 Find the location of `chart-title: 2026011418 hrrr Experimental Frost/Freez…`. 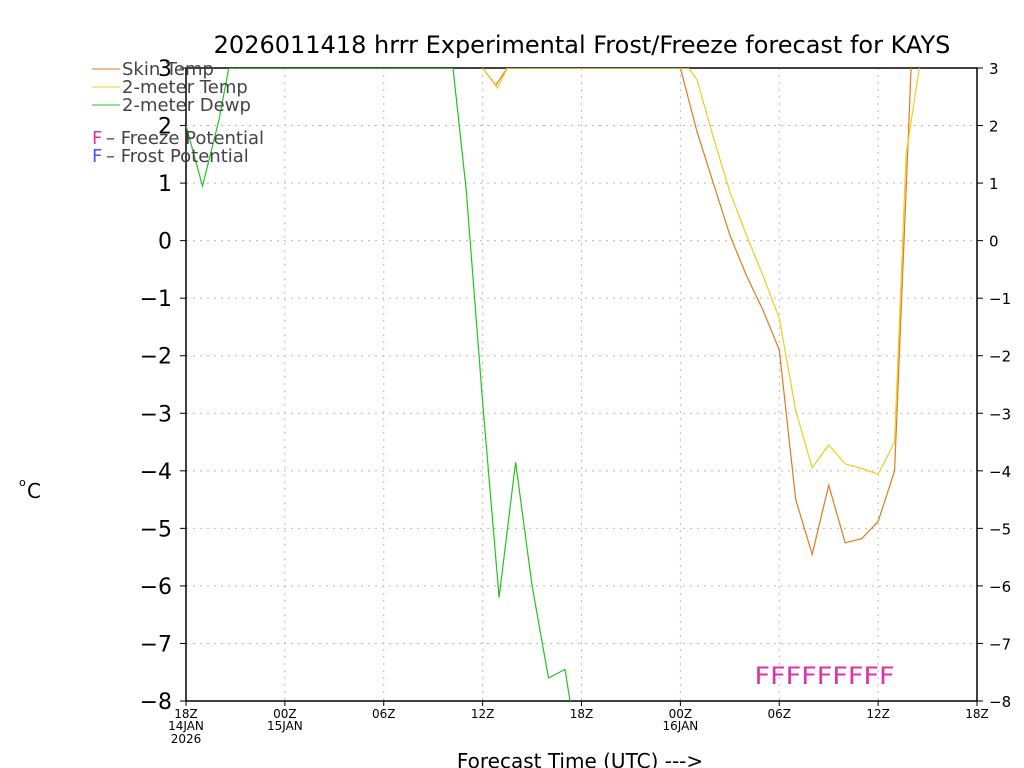

chart-title: 2026011418 hrrr Experimental Frost/Freez… is located at coordinates (582, 45).